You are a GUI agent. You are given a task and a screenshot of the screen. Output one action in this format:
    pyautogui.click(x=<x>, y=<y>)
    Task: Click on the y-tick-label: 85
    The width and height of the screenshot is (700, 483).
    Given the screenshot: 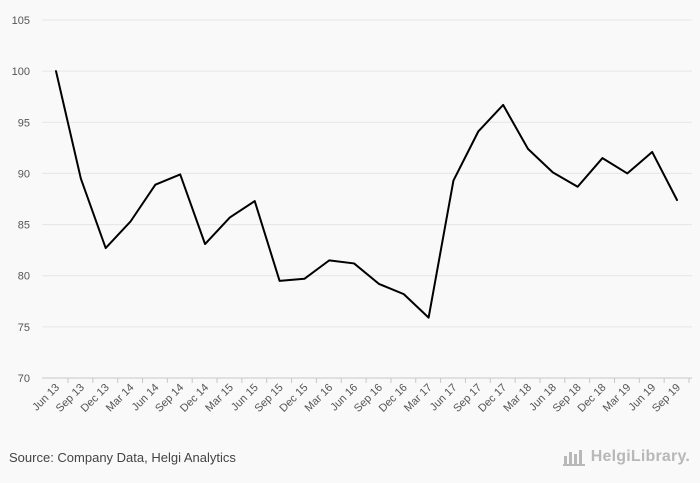 What is the action you would take?
    pyautogui.click(x=24, y=226)
    